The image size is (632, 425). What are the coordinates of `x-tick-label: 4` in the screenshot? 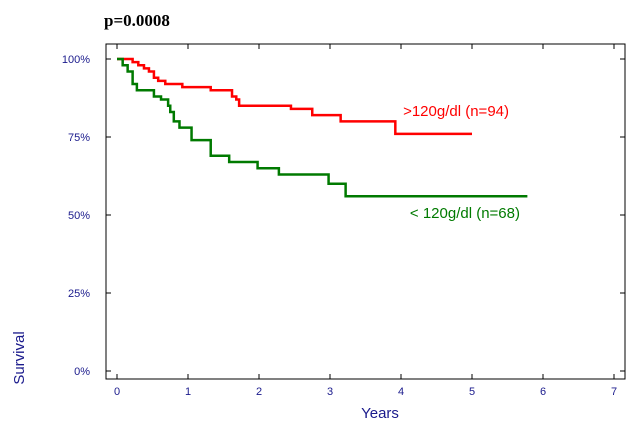 It's located at (401, 392).